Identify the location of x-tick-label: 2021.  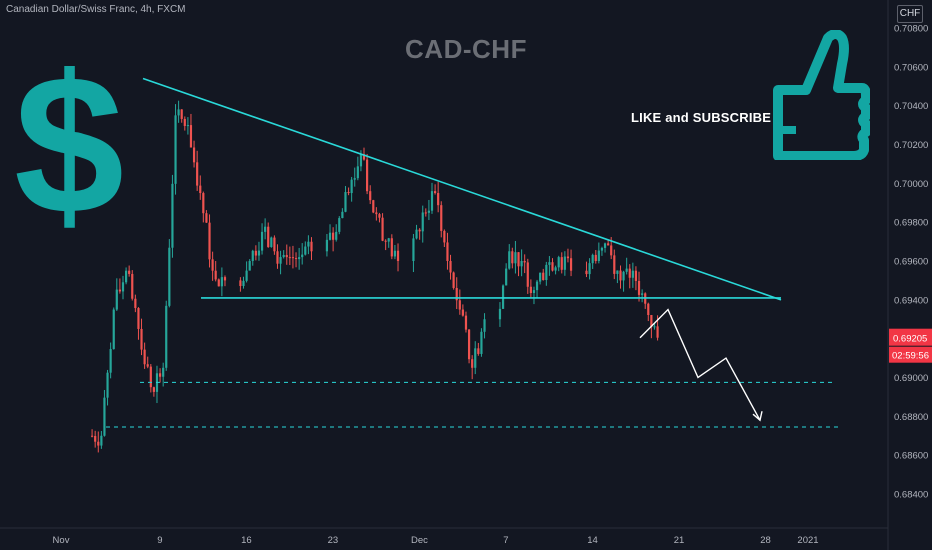
(807, 540).